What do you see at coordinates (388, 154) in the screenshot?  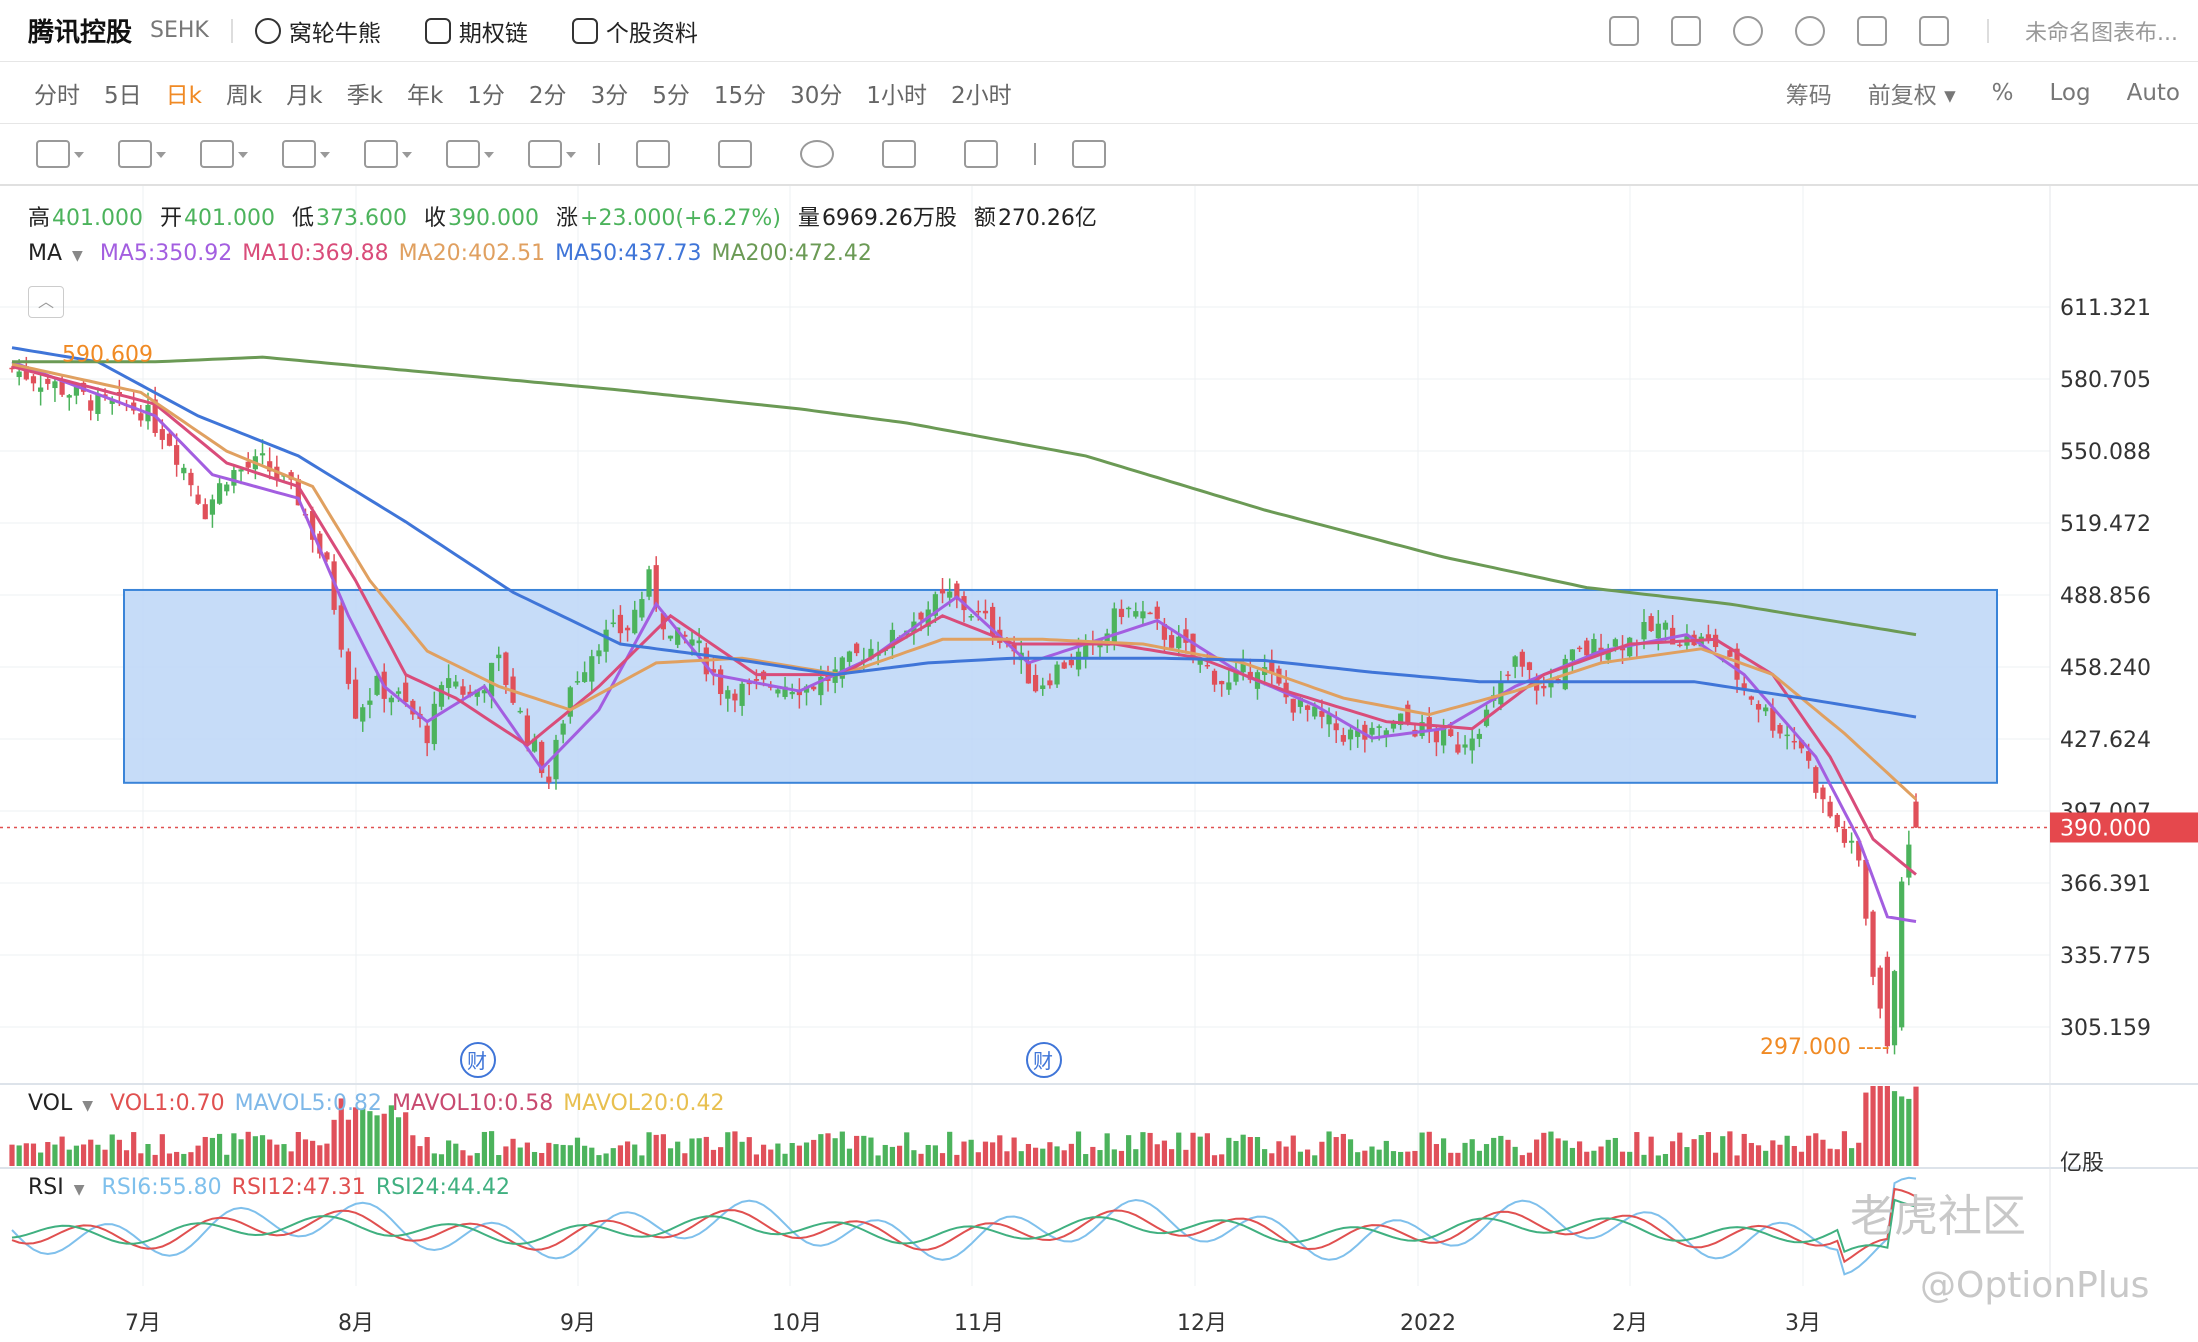 I see `arrow-icon` at bounding box center [388, 154].